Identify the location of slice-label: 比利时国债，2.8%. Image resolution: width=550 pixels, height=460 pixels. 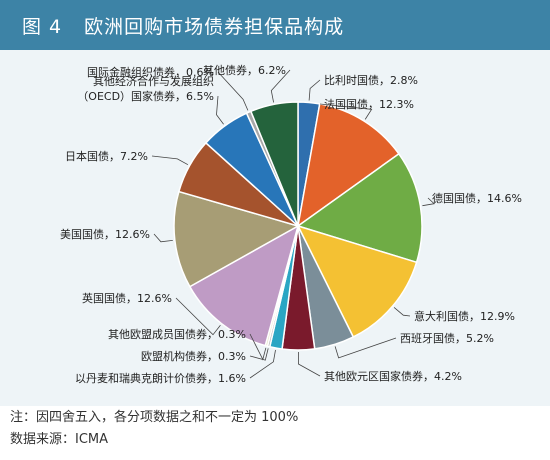
(371, 80).